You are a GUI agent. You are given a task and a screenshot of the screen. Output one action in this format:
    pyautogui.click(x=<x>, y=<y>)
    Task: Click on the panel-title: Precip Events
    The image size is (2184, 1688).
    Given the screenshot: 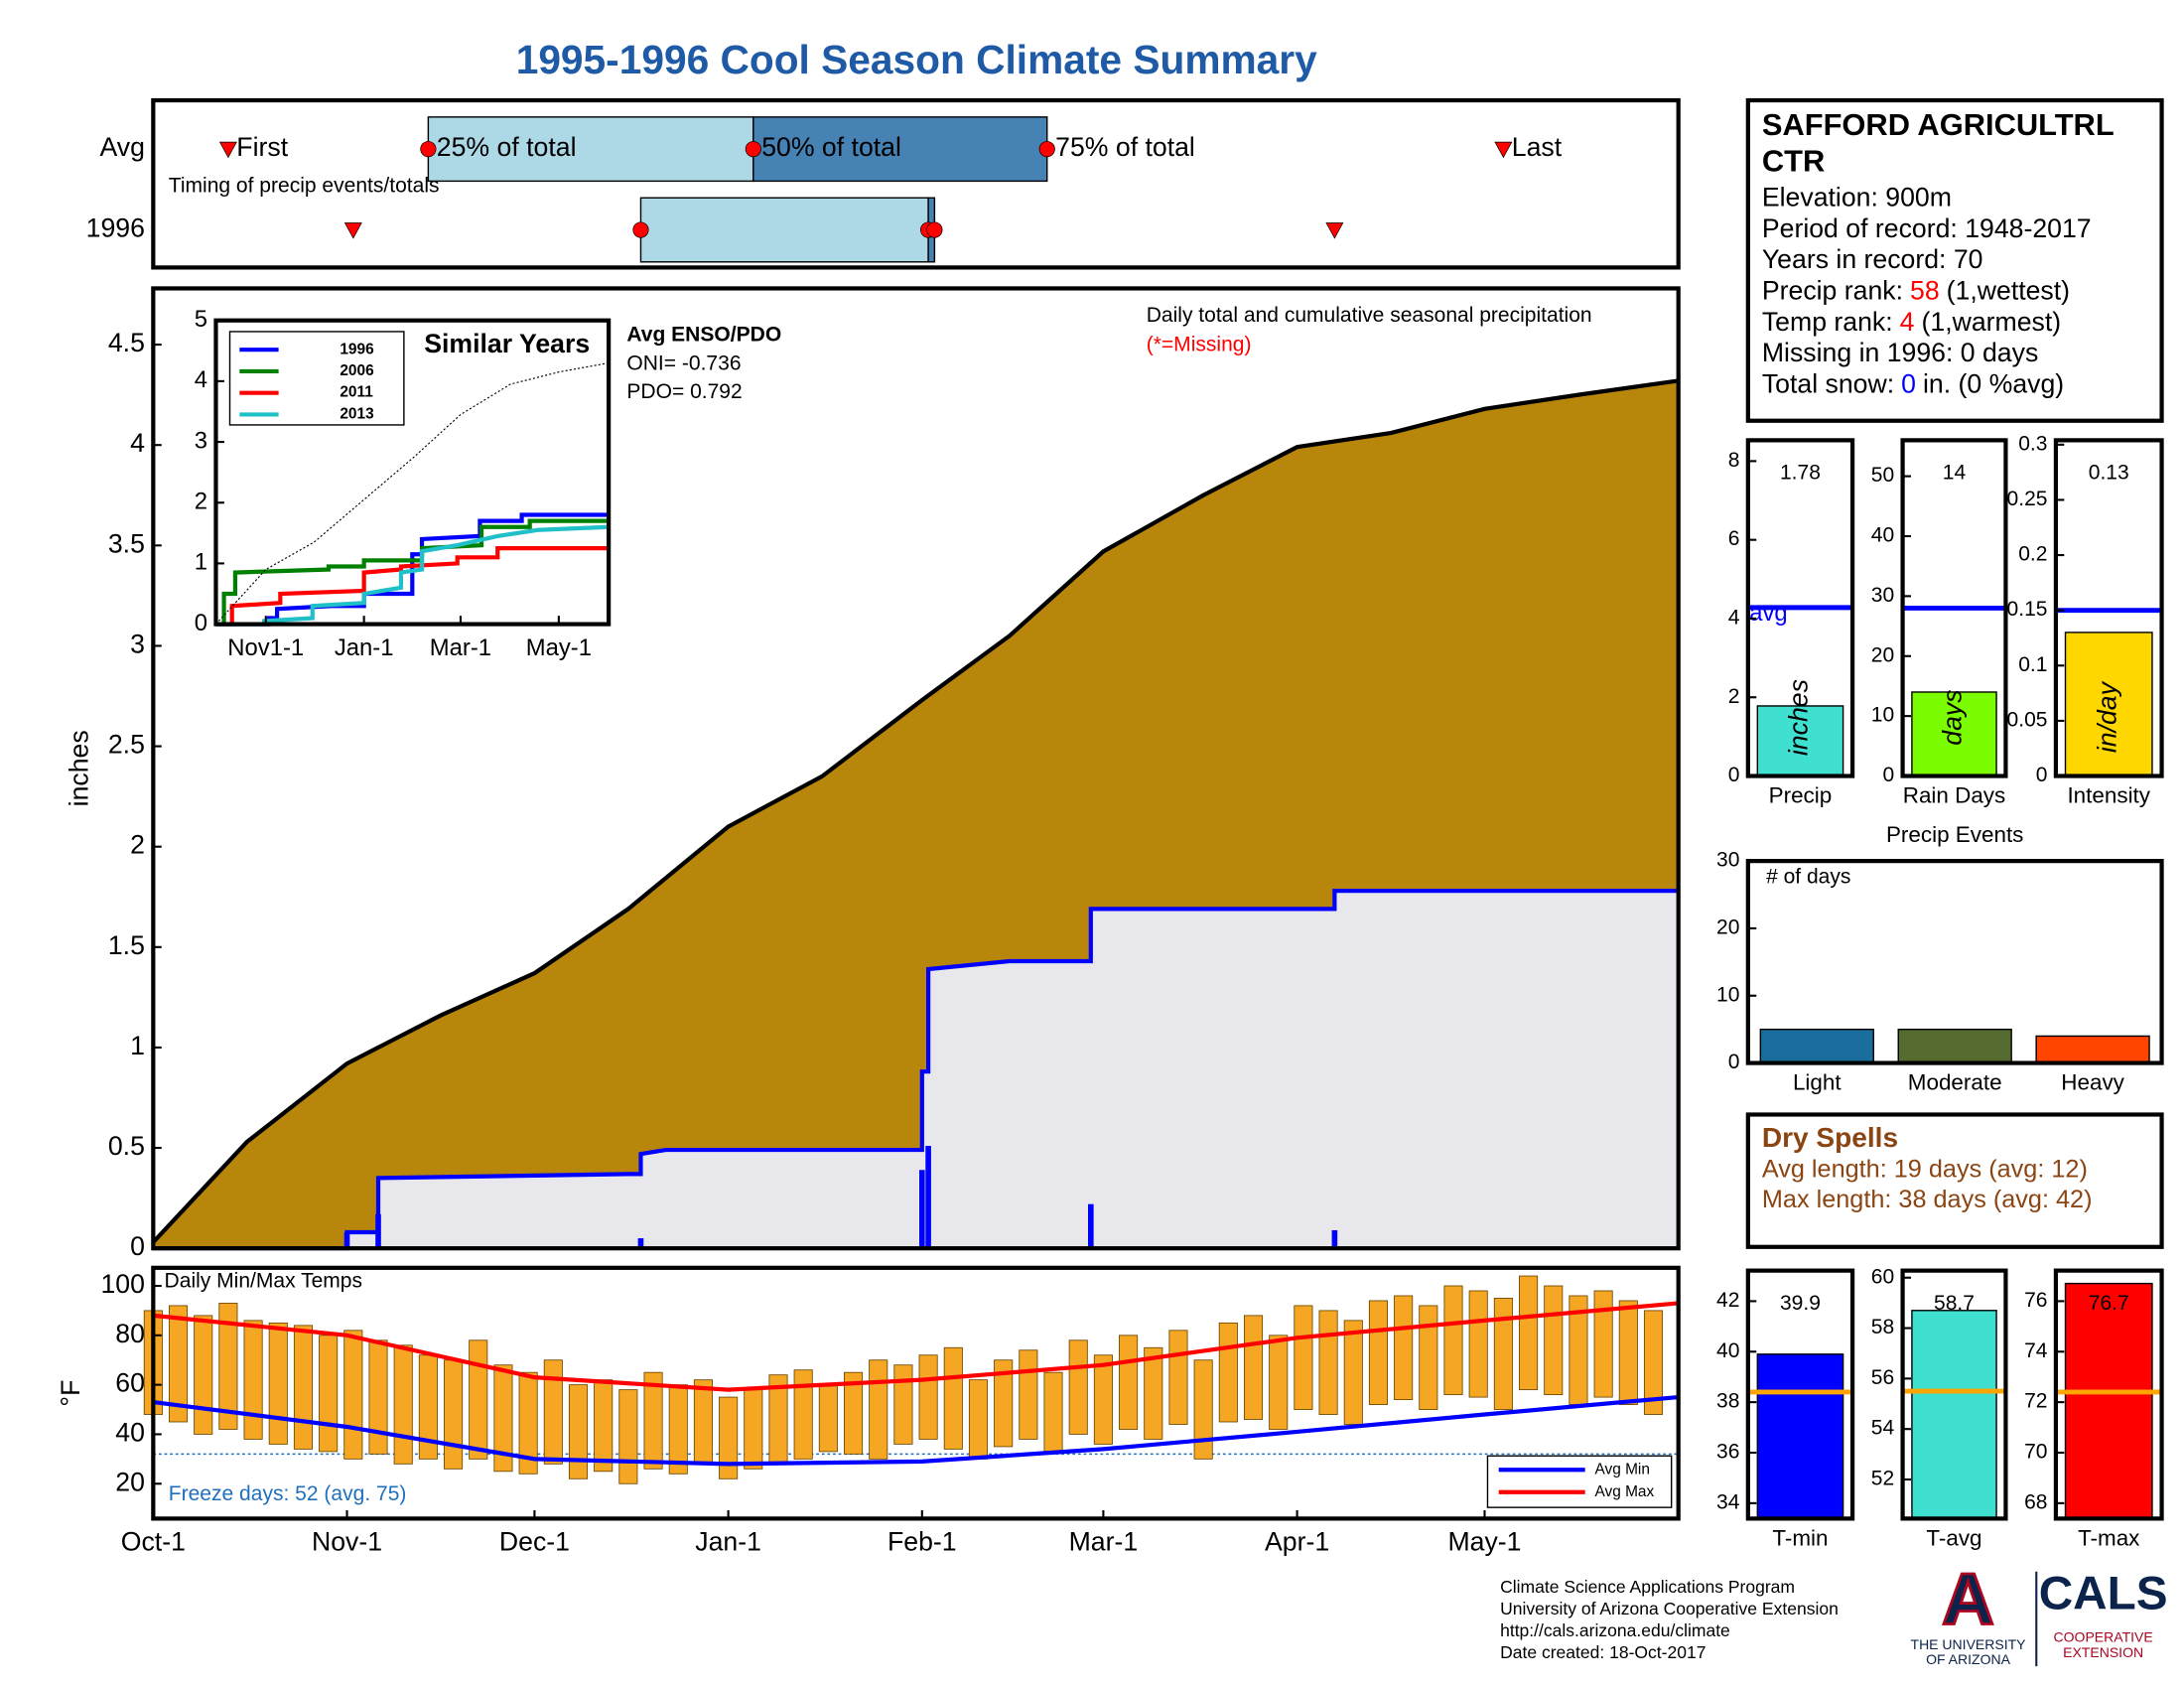 What is the action you would take?
    pyautogui.click(x=1954, y=834)
    